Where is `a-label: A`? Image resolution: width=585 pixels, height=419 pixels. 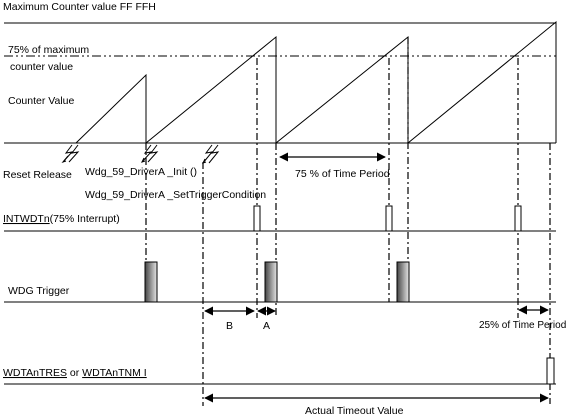 a-label: A is located at coordinates (266, 326).